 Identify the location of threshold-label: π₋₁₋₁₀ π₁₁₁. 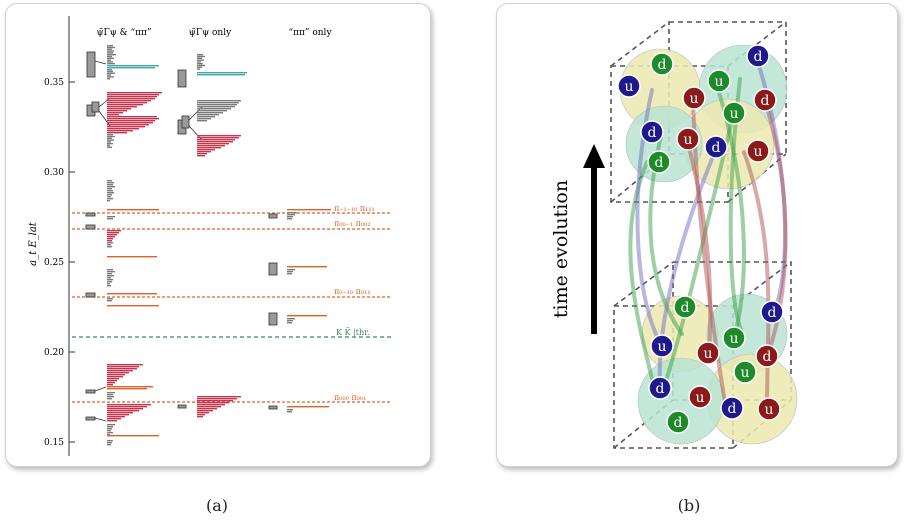
(354, 208).